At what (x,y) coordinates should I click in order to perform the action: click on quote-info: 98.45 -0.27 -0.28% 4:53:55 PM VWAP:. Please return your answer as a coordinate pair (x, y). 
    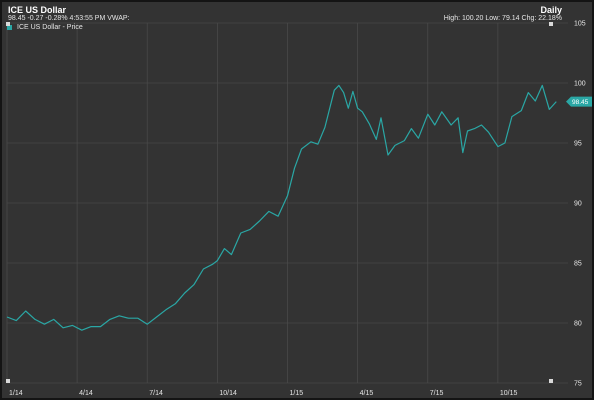
    Looking at the image, I should click on (69, 18).